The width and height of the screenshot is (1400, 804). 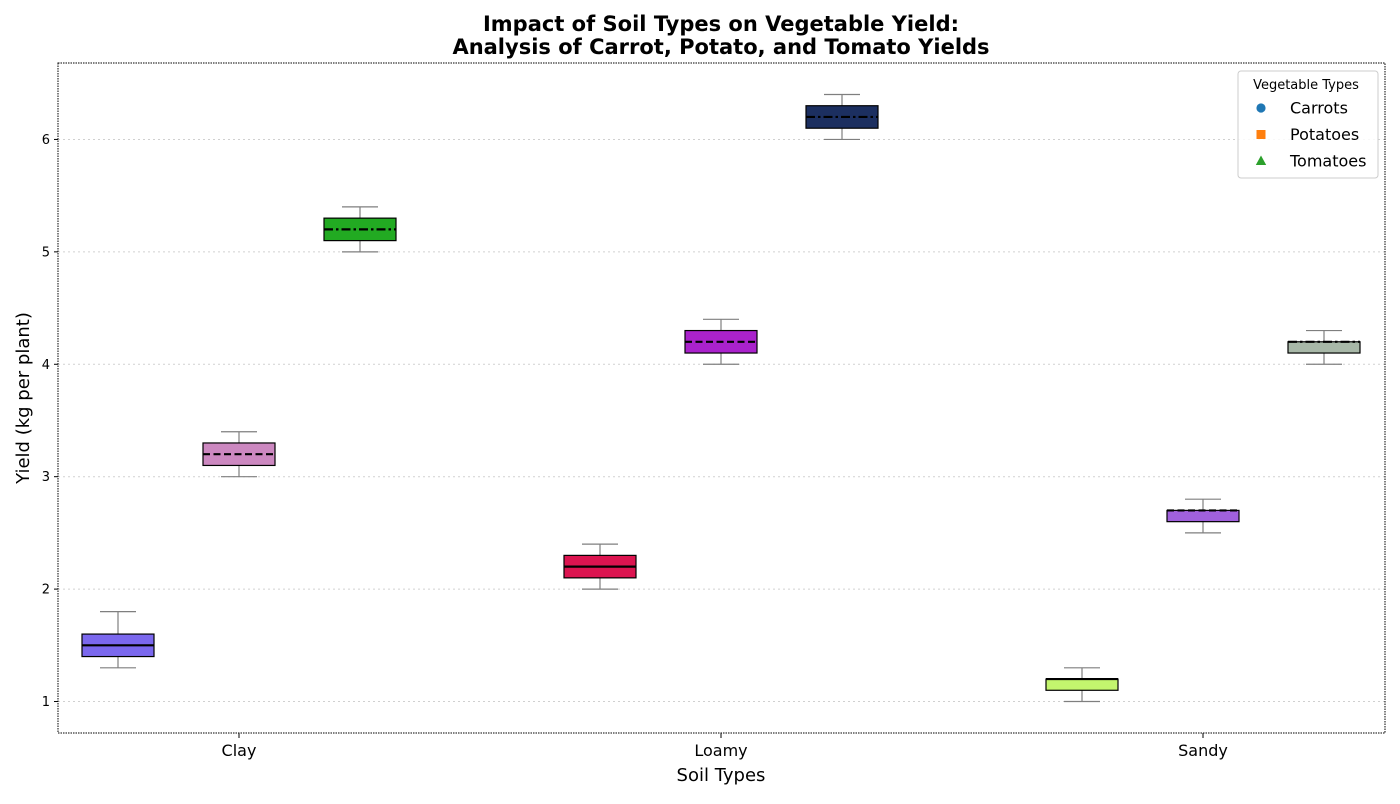 I want to click on x-axis-ticks: Clay Loamy Sandy, so click(x=725, y=746).